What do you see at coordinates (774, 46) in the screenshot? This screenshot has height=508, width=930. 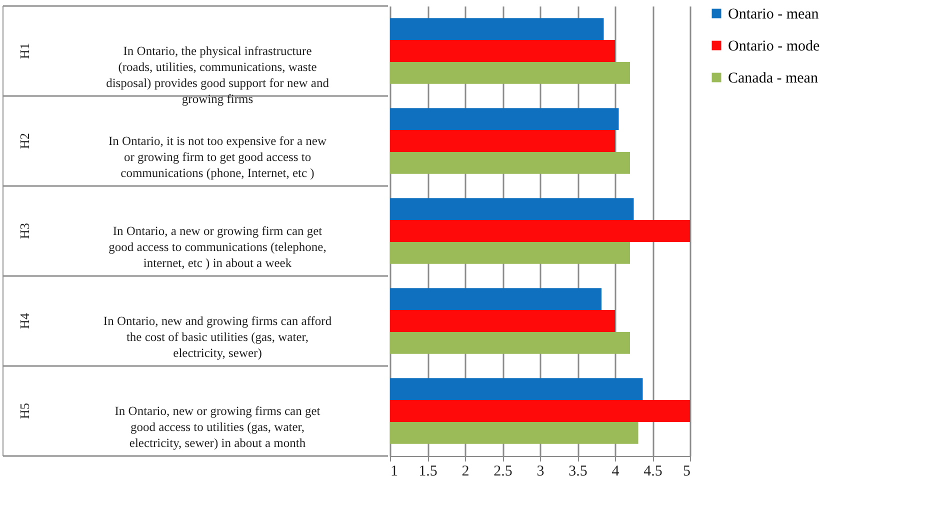 I see `legend-label: Ontario - mode` at bounding box center [774, 46].